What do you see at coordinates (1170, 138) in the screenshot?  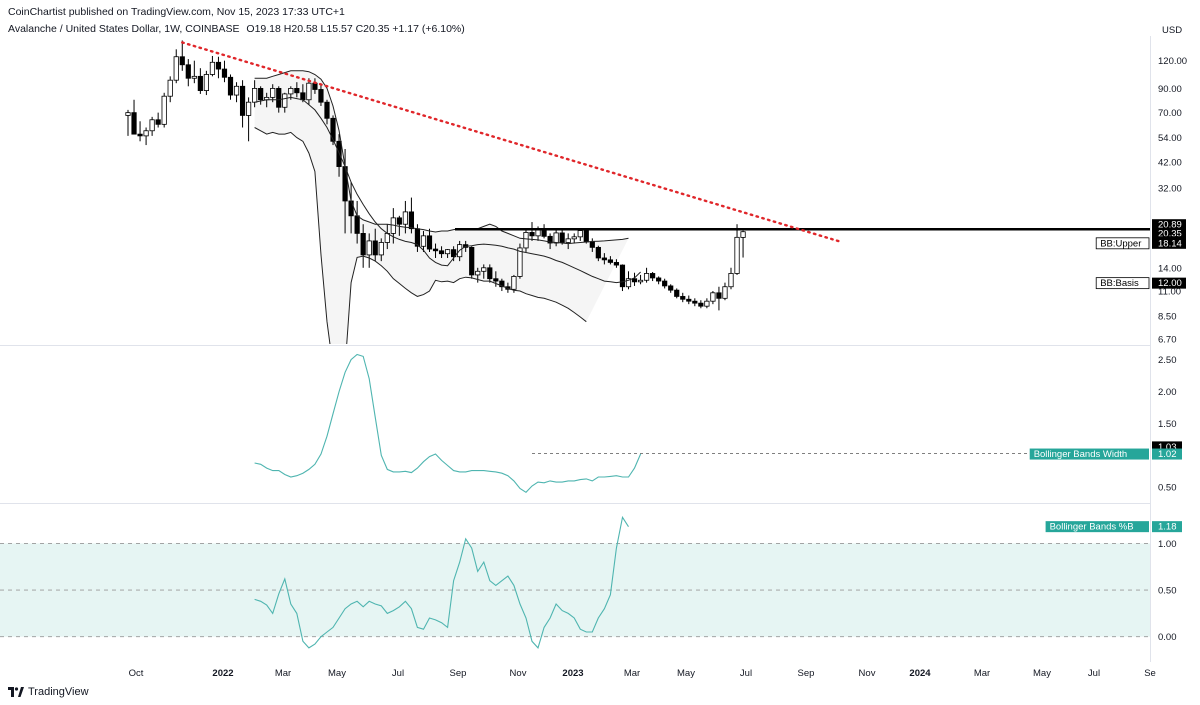 I see `price-tick-label: 54.00` at bounding box center [1170, 138].